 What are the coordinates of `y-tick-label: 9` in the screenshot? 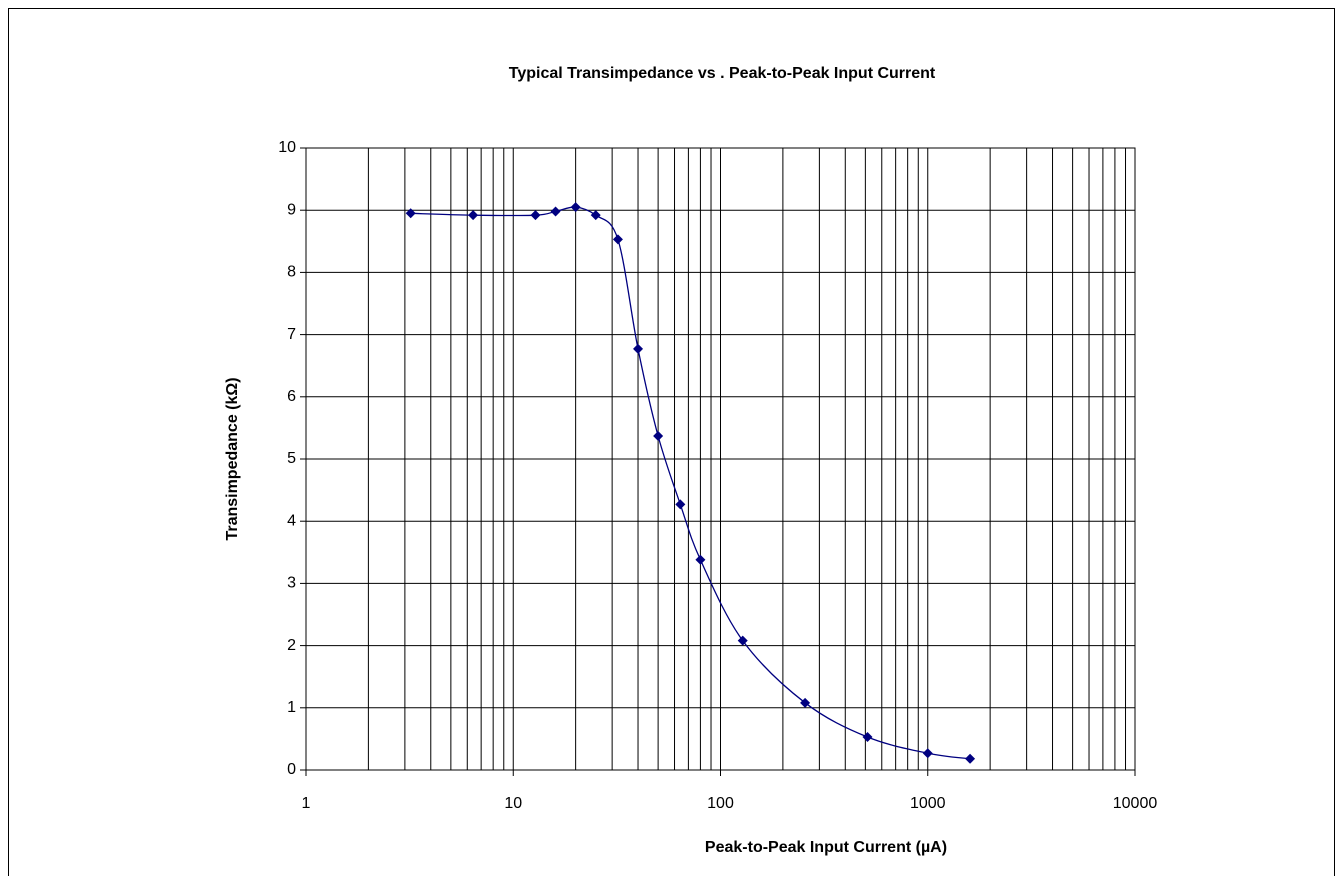 It's located at (291, 209).